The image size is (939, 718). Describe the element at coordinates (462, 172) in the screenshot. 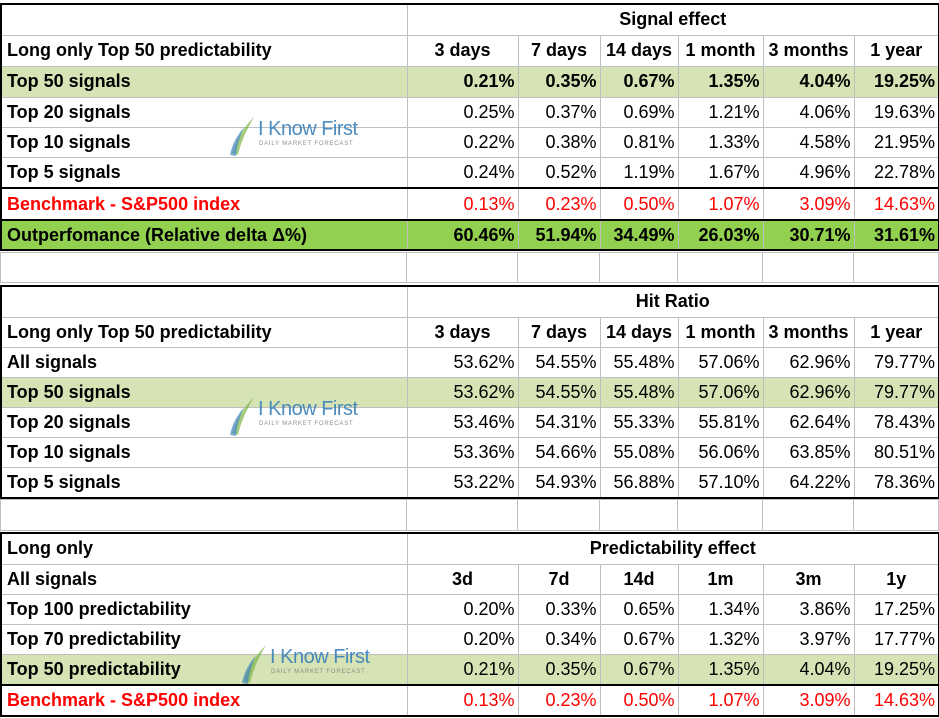

I see `cell-value: 0.24%` at that location.